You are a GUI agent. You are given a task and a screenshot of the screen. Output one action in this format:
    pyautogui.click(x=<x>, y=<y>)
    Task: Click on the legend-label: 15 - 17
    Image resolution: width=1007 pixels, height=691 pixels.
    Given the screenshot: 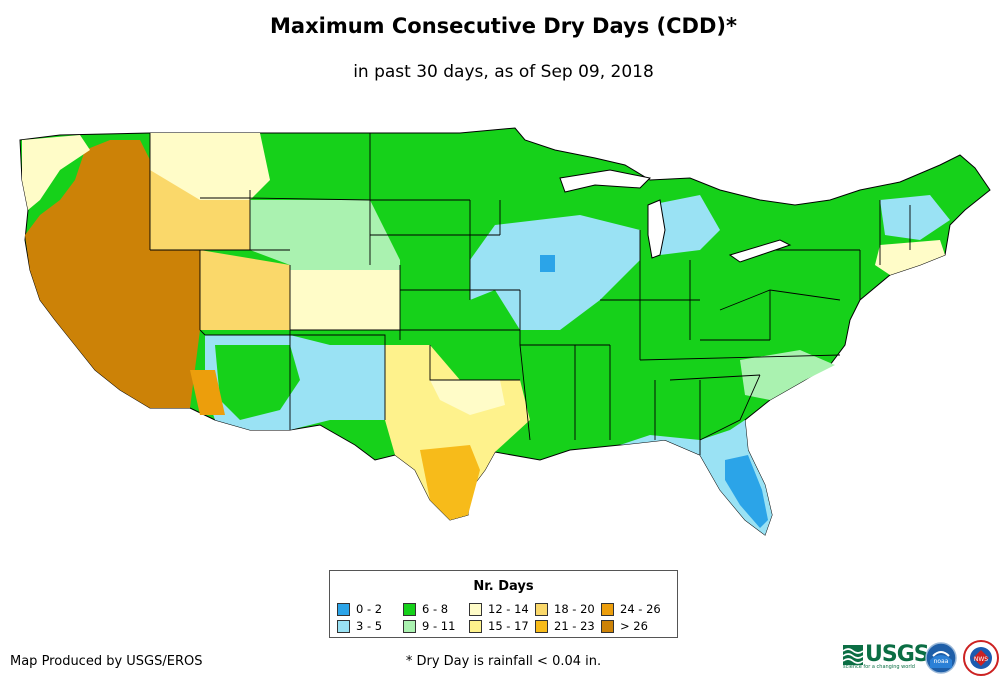 What is the action you would take?
    pyautogui.click(x=508, y=626)
    